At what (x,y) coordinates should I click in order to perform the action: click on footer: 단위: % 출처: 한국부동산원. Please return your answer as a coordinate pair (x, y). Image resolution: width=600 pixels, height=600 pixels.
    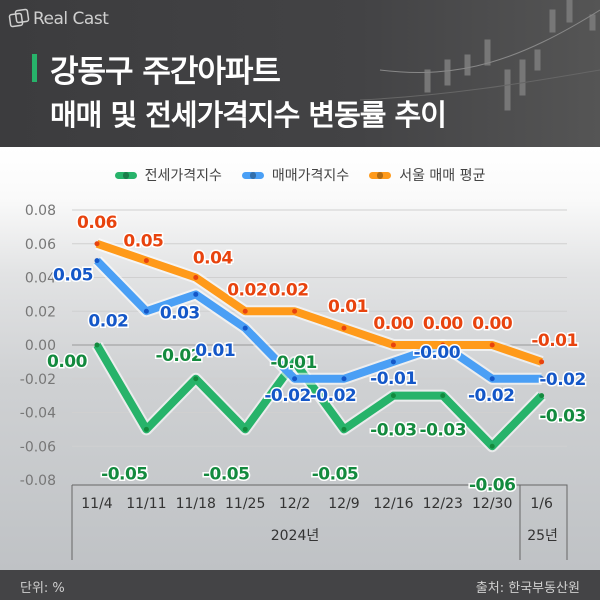
    Looking at the image, I should click on (300, 585).